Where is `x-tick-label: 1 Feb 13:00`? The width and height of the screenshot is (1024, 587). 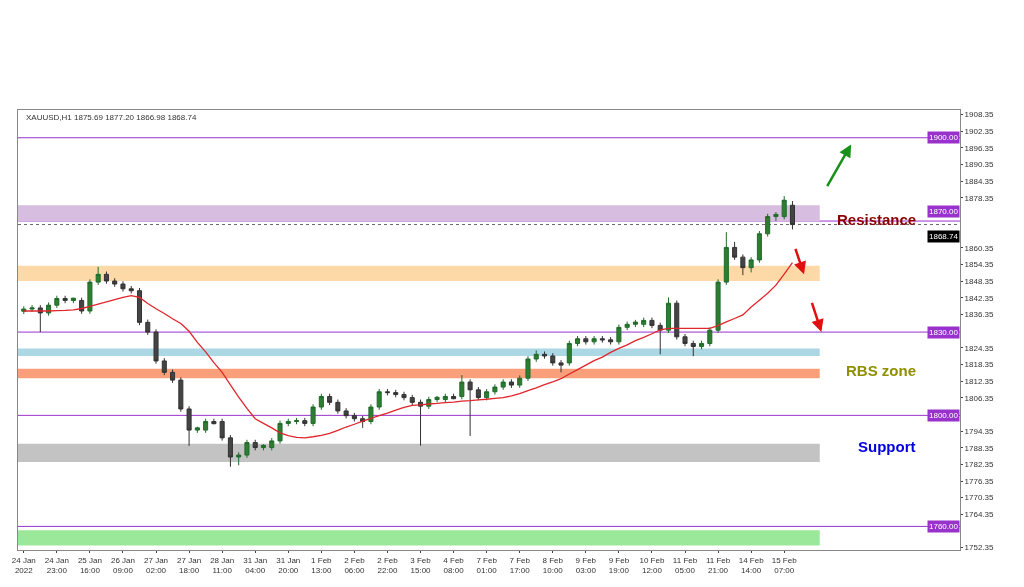
x-tick-label: 1 Feb 13:00 is located at coordinates (322, 565).